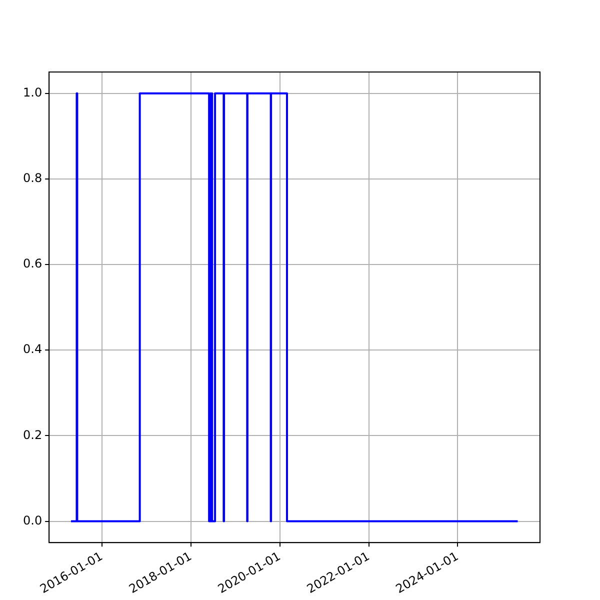 Image resolution: width=600 pixels, height=600 pixels. I want to click on y-tick-label: 0.2, so click(32, 435).